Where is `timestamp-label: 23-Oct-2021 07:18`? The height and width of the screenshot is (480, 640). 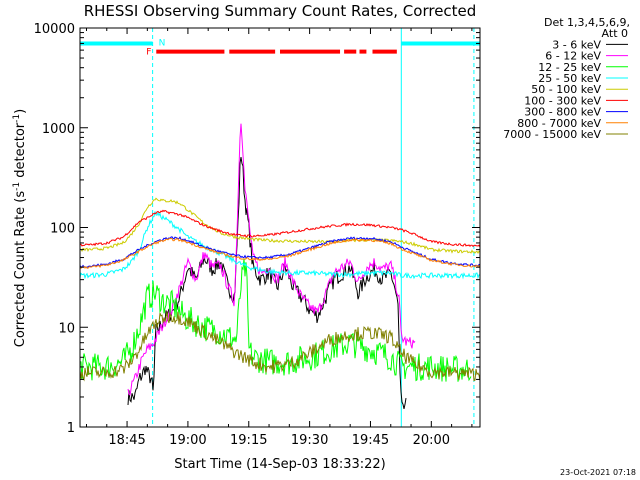 timestamp-label: 23-Oct-2021 07:18 is located at coordinates (598, 472).